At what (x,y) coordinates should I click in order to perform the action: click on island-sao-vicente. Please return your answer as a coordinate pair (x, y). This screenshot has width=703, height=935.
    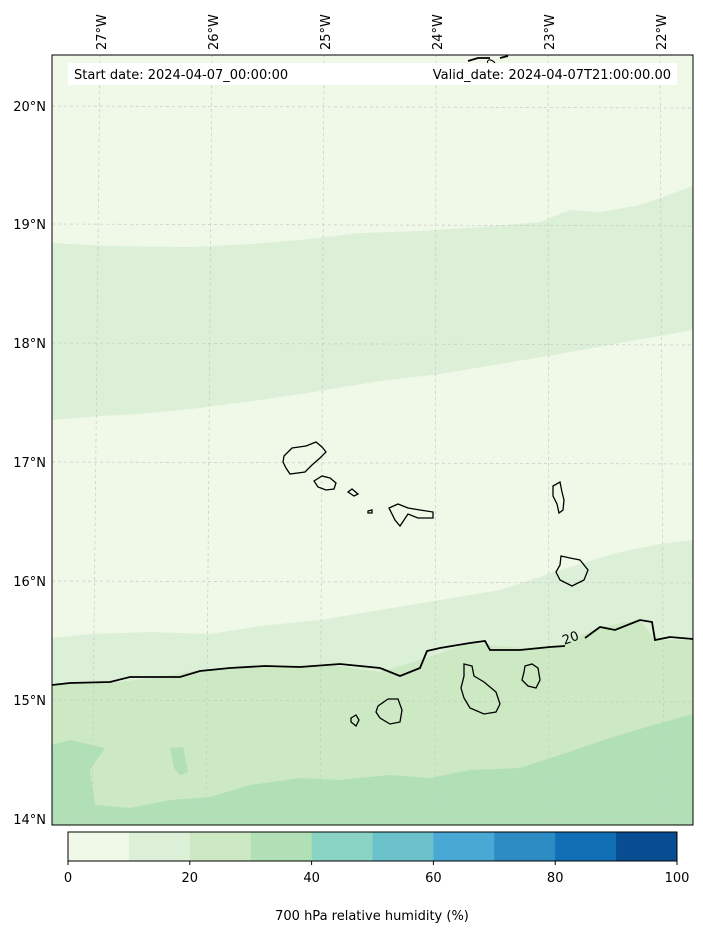
    Looking at the image, I should click on (325, 483).